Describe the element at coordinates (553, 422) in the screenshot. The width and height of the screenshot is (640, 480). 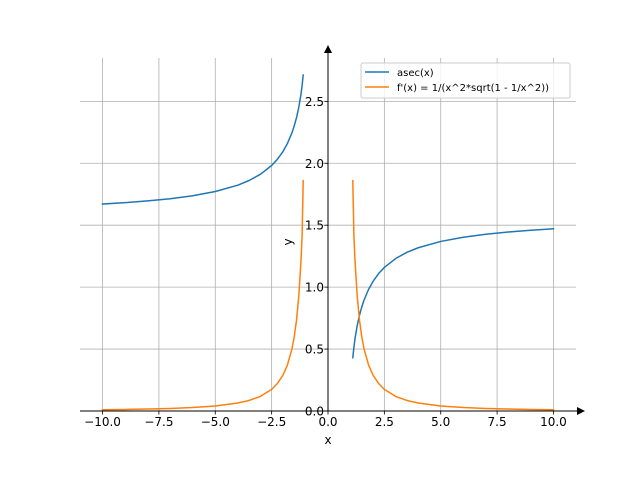
I see `x-tick-label: 10.0` at that location.